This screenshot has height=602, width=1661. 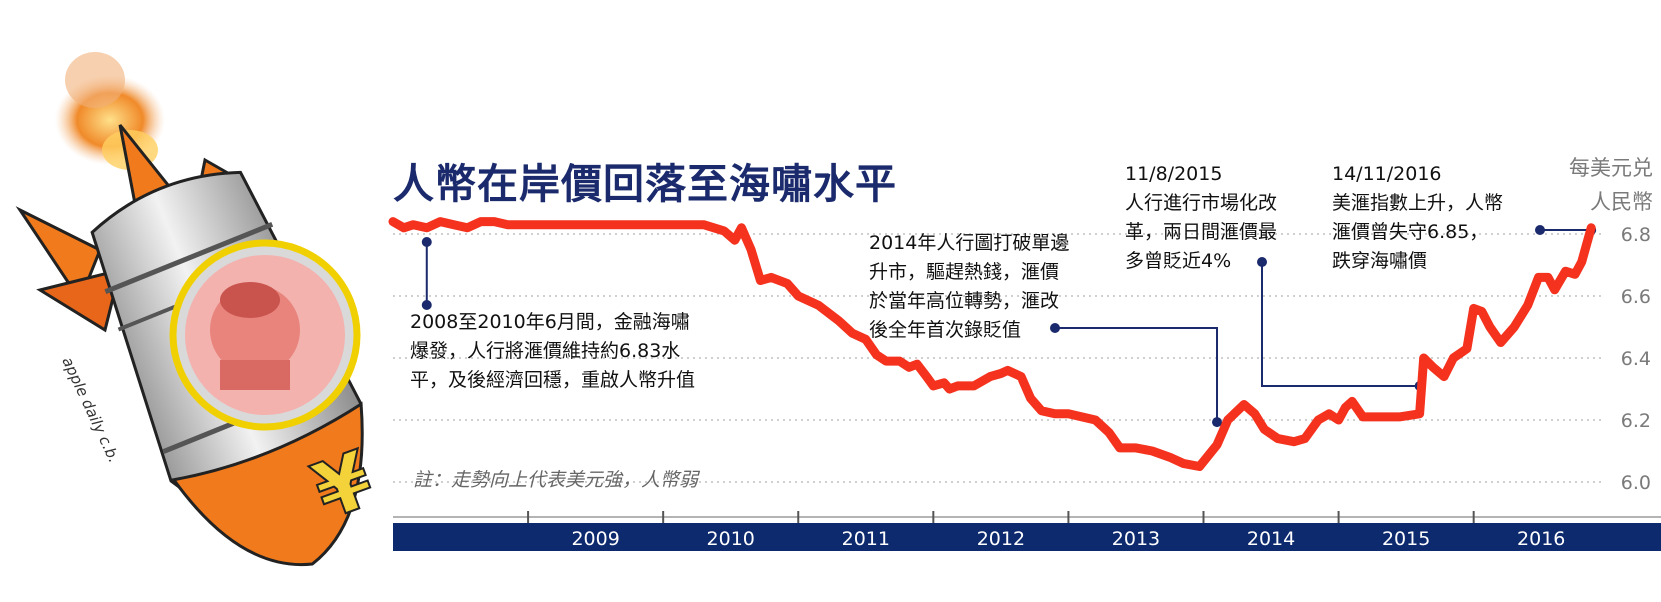 What do you see at coordinates (645, 184) in the screenshot?
I see `chart-title: 人幣在岸價回落至海嘯水平` at bounding box center [645, 184].